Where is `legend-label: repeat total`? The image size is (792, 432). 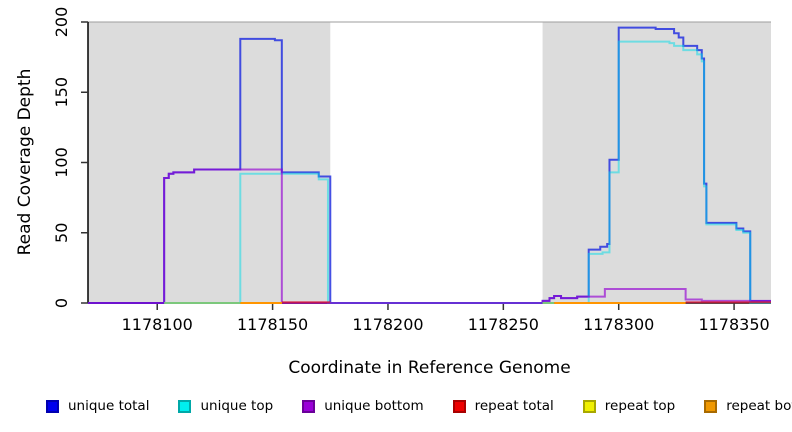 legend-label: repeat total is located at coordinates (514, 406).